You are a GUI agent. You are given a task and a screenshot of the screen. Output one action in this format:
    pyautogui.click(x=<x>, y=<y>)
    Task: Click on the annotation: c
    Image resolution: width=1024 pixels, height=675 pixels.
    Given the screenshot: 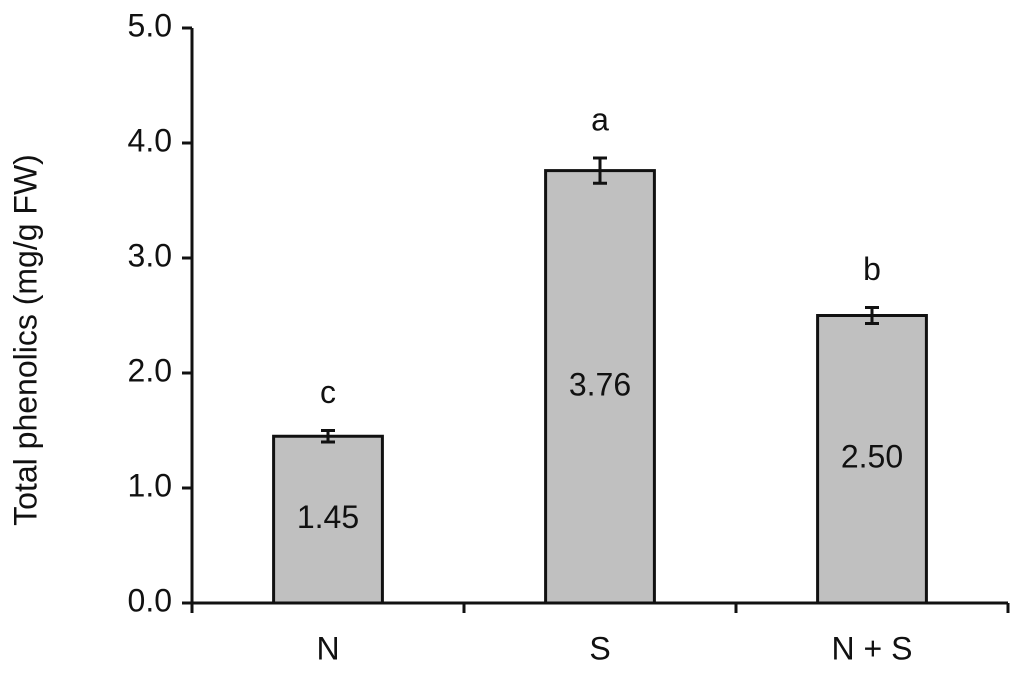 What is the action you would take?
    pyautogui.click(x=328, y=392)
    